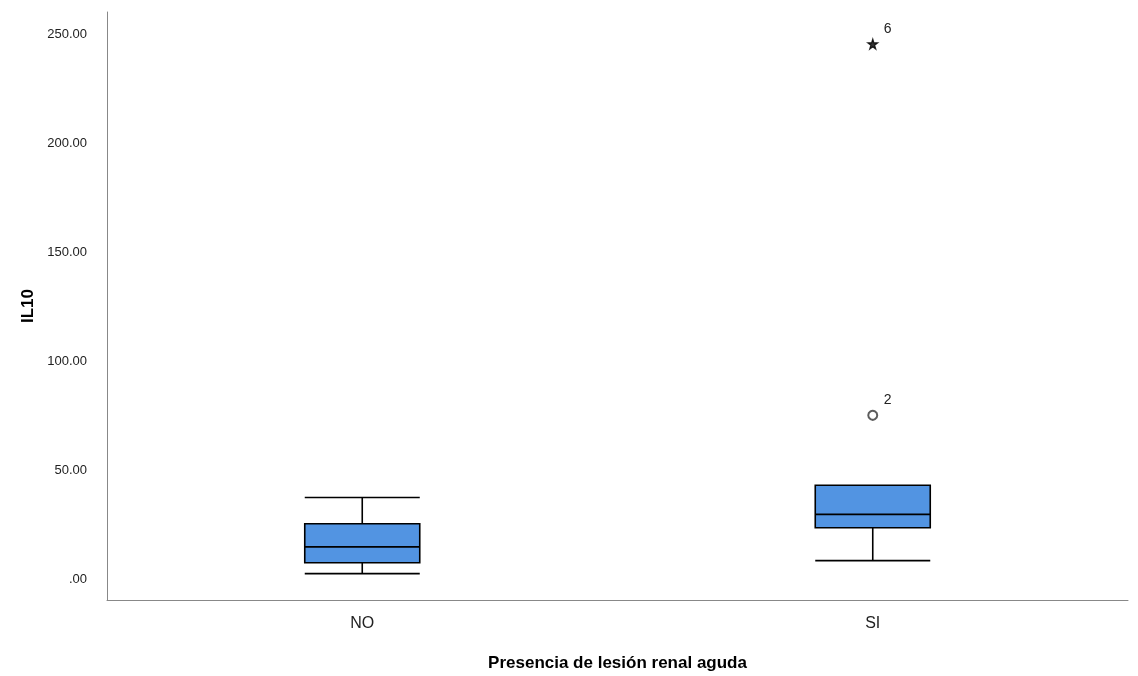  Describe the element at coordinates (887, 399) in the screenshot. I see `annotation: 2` at that location.